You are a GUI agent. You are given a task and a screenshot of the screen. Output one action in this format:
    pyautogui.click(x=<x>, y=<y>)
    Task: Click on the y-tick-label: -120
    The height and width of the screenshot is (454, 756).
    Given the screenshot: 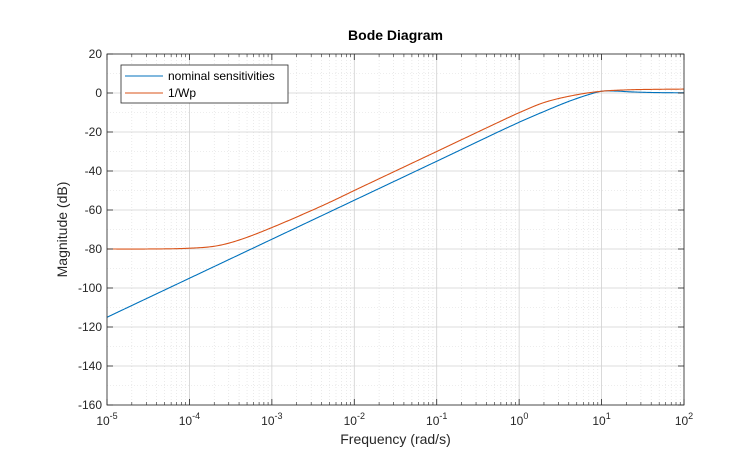 What is the action you would take?
    pyautogui.click(x=90, y=327)
    